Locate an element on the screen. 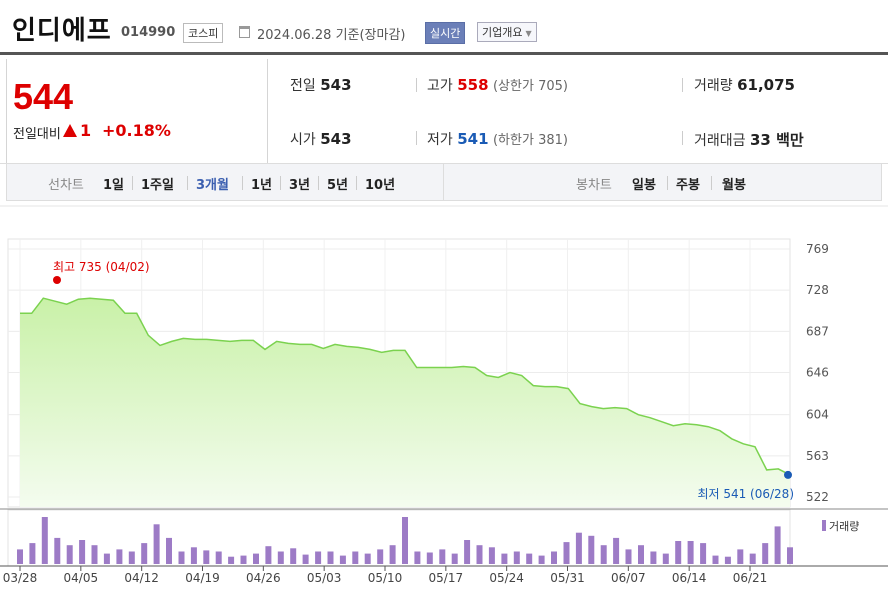  current-price: 544 is located at coordinates (43, 96).